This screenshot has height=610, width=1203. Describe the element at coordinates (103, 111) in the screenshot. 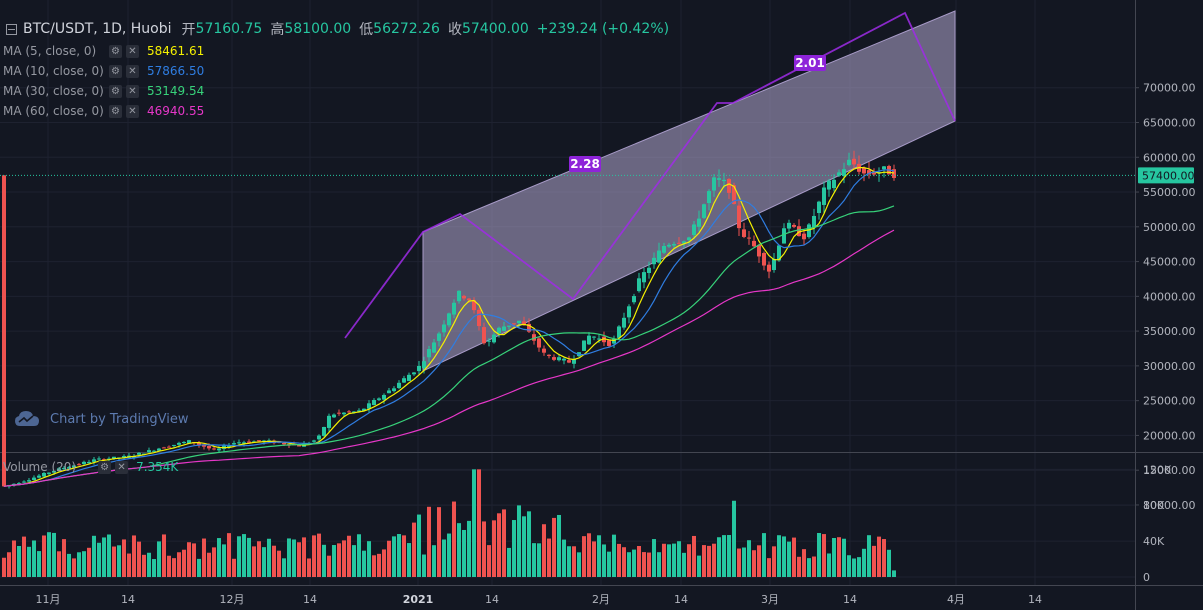

I see `indicator-ma60: MA (60, close, 0) ⚙ ✕ 46940.55` at that location.